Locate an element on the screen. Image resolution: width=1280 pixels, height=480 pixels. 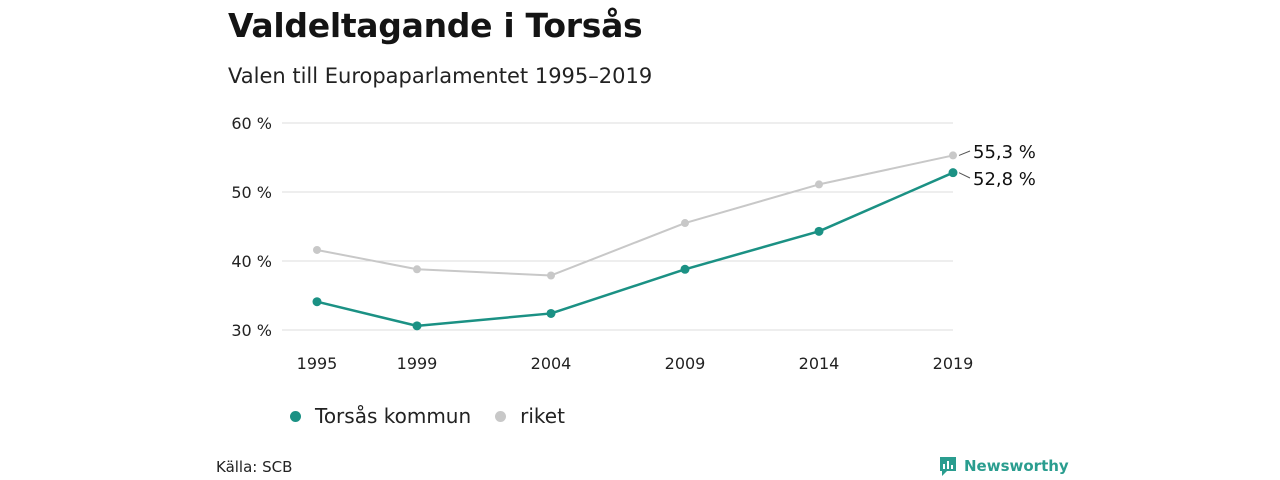
chart-subtitle: Valen till Europaparlamentet 1995–2019 is located at coordinates (440, 76).